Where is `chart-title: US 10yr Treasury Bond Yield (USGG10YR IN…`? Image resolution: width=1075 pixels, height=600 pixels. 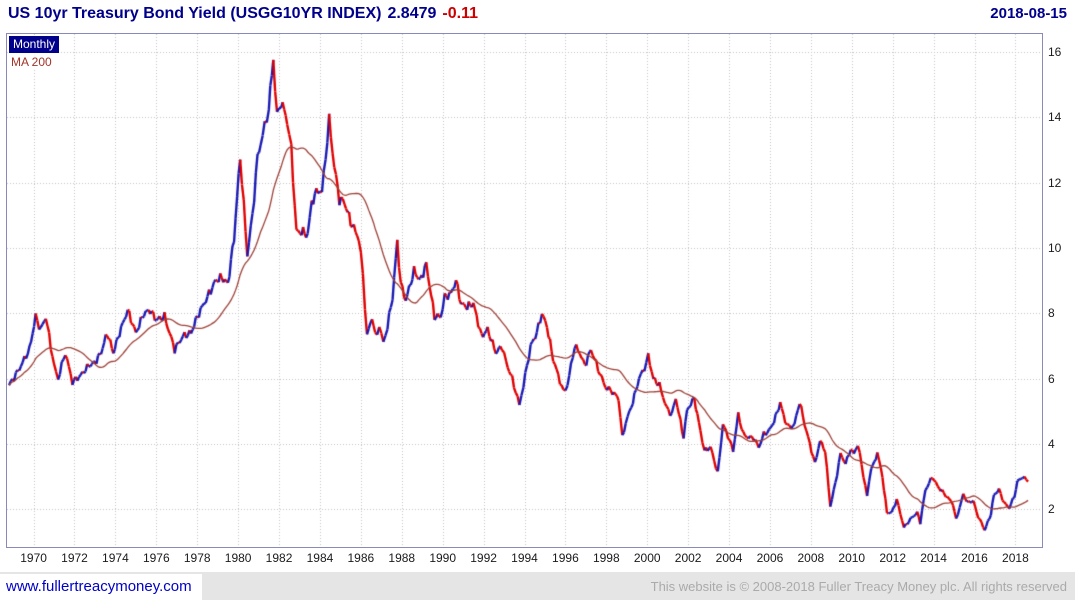
chart-title: US 10yr Treasury Bond Yield (USGG10YR IN… is located at coordinates (243, 14).